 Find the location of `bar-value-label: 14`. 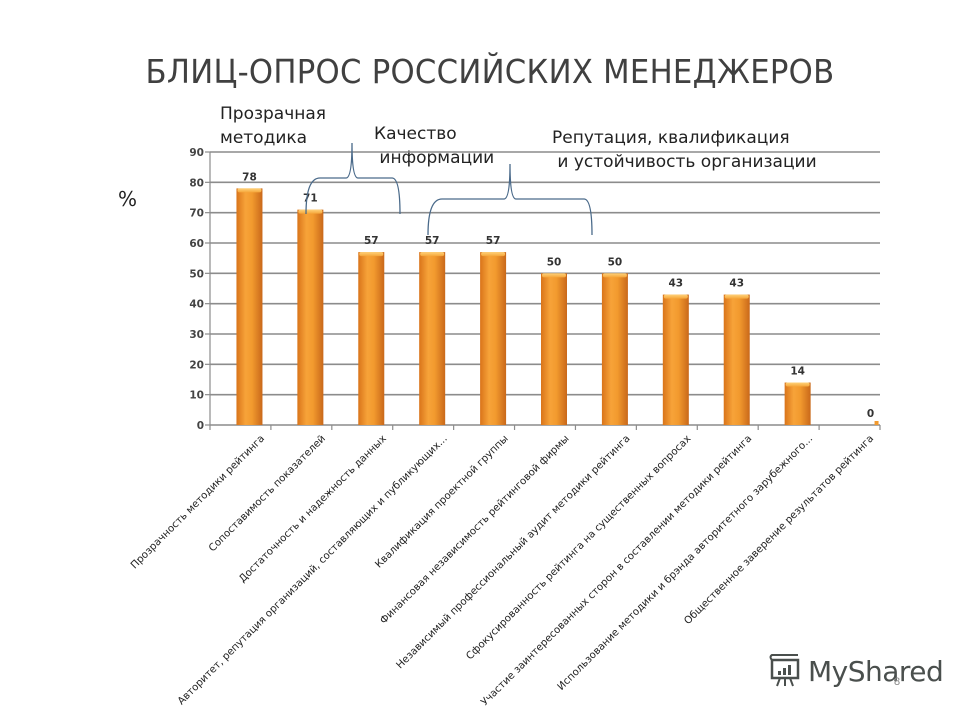

bar-value-label: 14 is located at coordinates (797, 372).